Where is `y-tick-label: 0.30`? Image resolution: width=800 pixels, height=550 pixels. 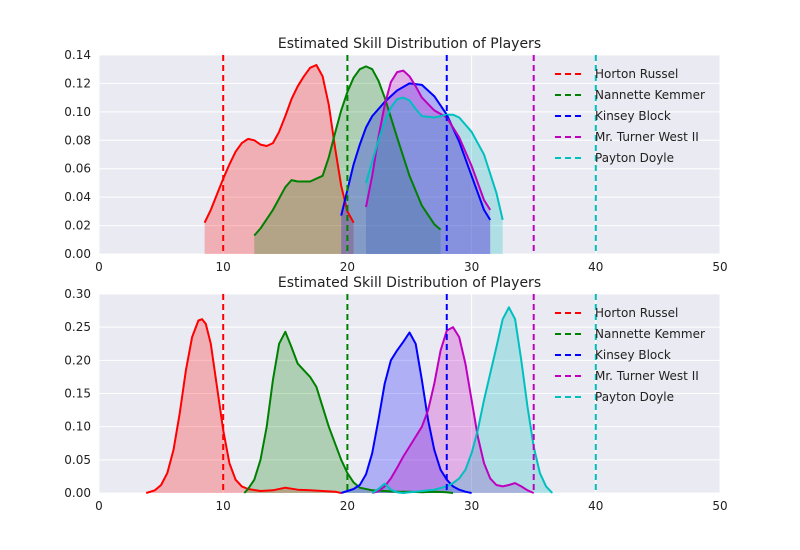
y-tick-label: 0.30 is located at coordinates (77, 294).